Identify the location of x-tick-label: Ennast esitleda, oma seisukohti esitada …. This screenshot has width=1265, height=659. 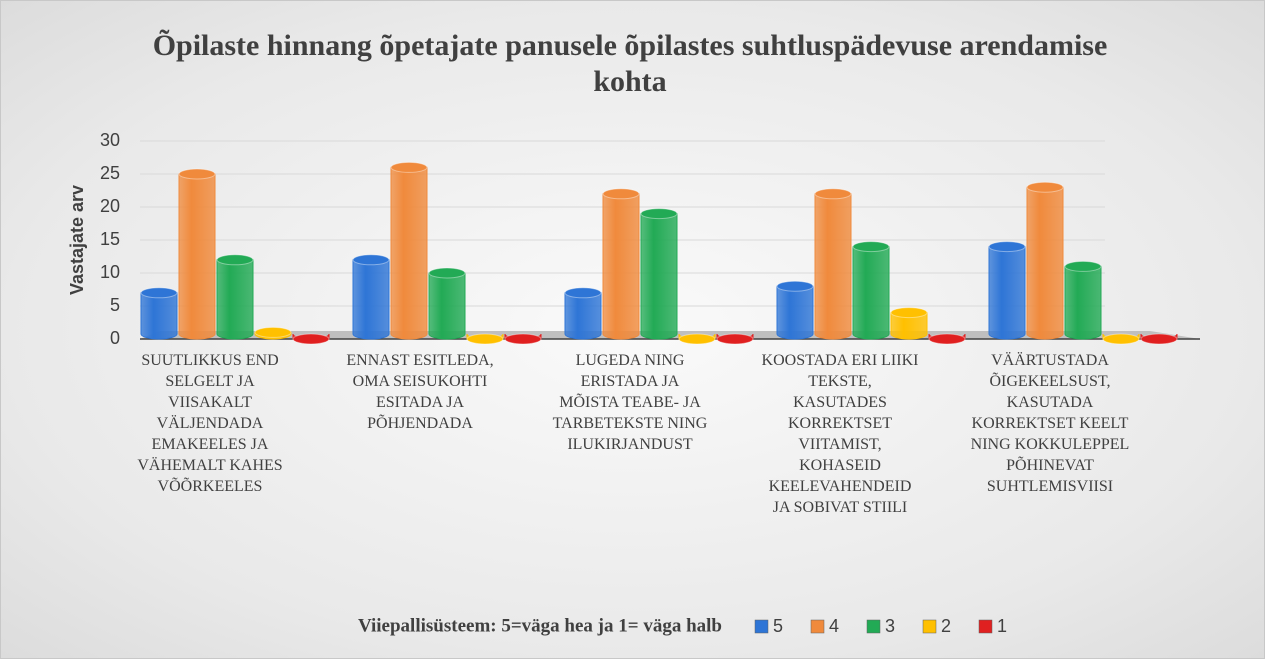
(420, 392).